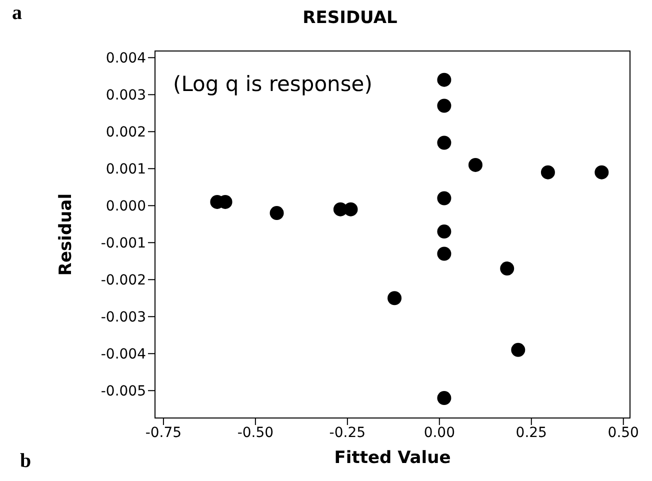  What do you see at coordinates (272, 84) in the screenshot?
I see `annotation: (Log q is response)` at bounding box center [272, 84].